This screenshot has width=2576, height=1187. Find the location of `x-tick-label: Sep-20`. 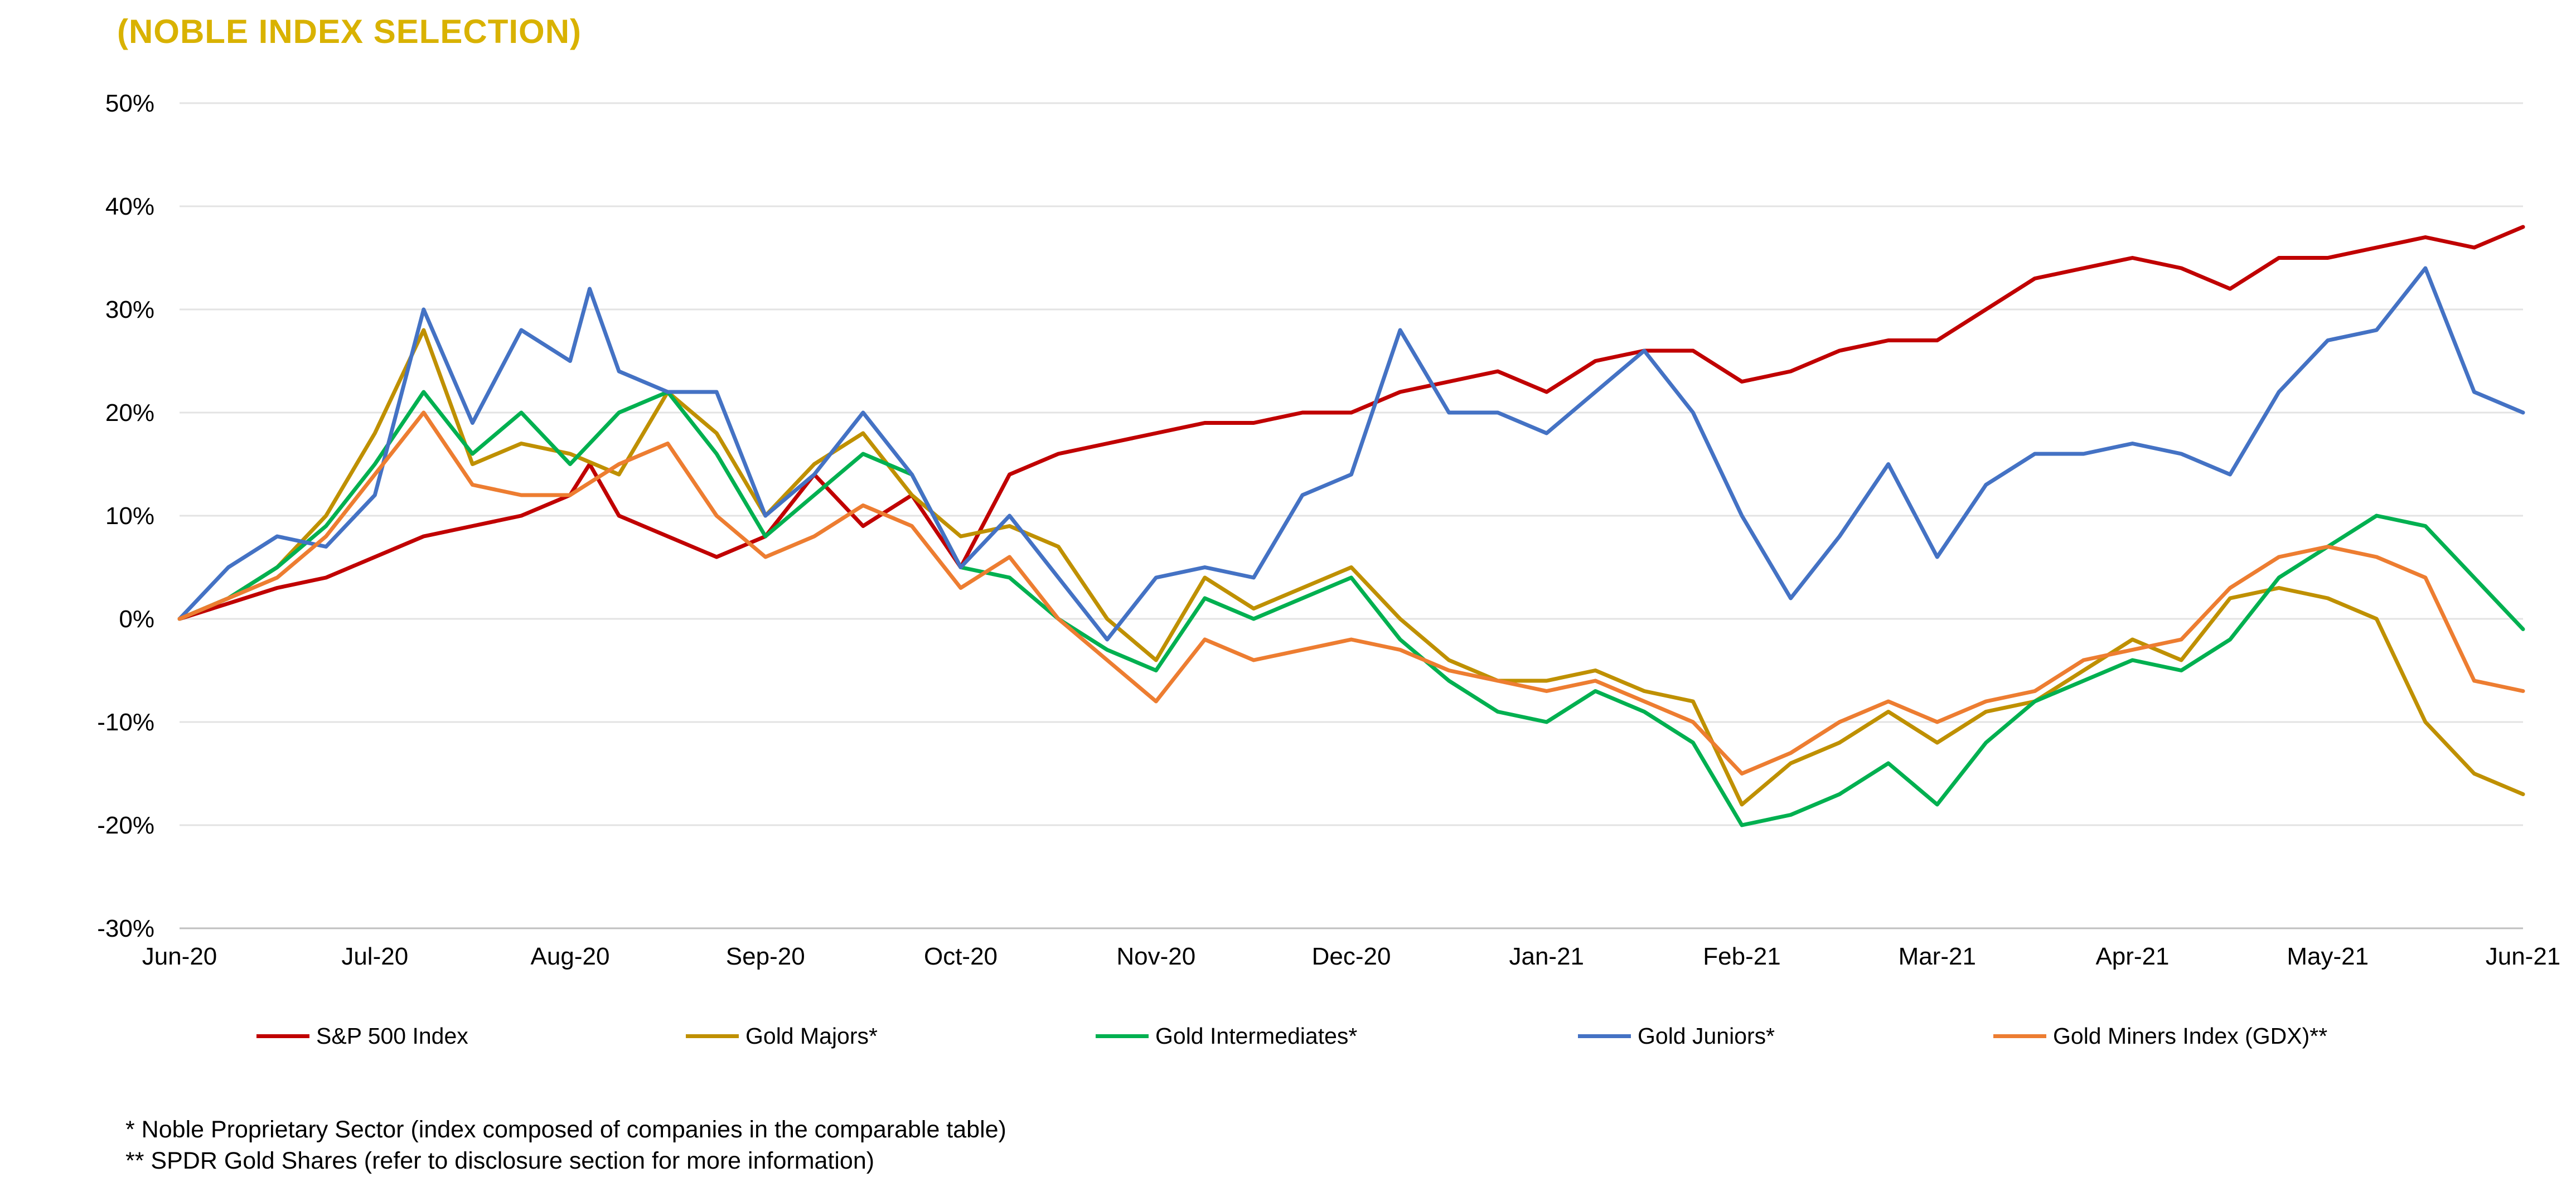

x-tick-label: Sep-20 is located at coordinates (766, 956).